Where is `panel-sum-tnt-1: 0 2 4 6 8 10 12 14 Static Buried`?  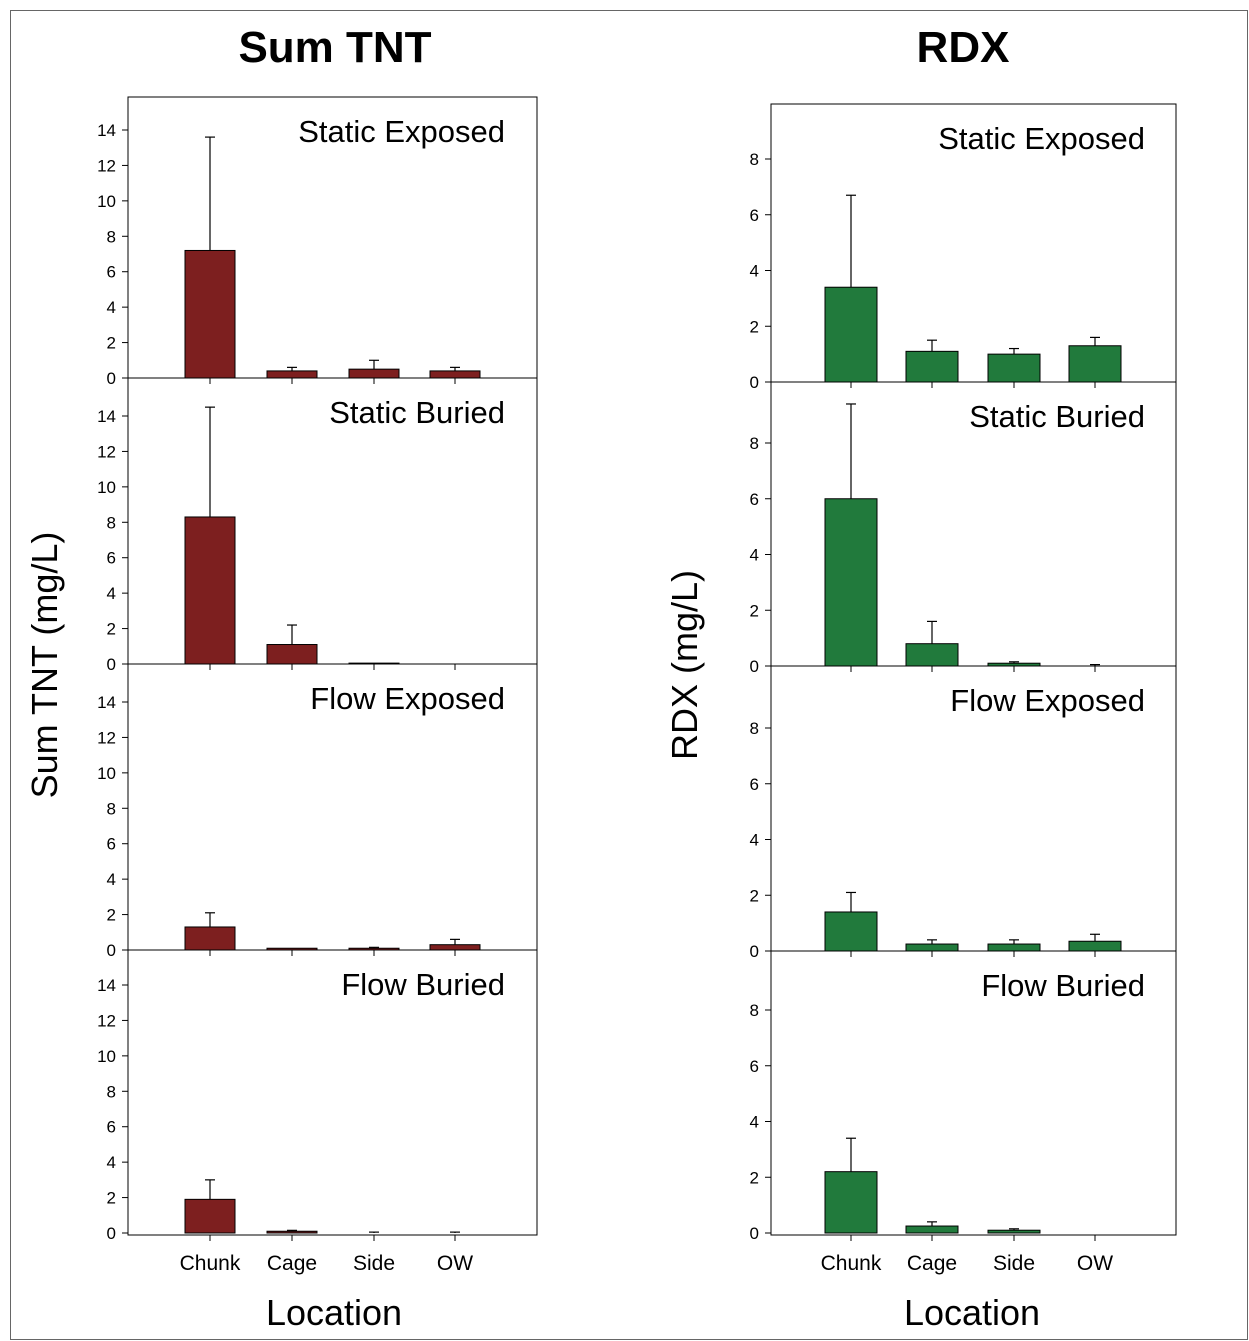
panel-sum-tnt-1: 0 2 4 6 8 10 12 14 Static Buried is located at coordinates (317, 525).